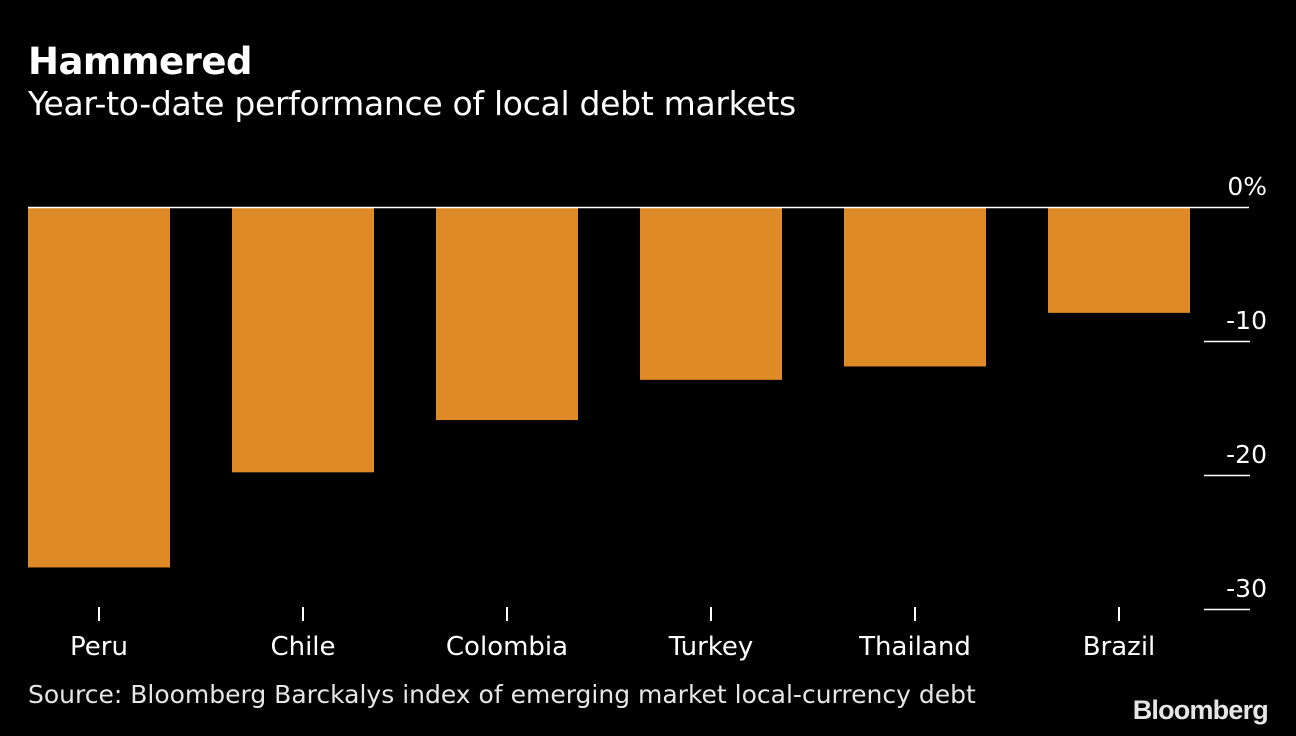  Describe the element at coordinates (507, 314) in the screenshot. I see `bar-colombia` at that location.